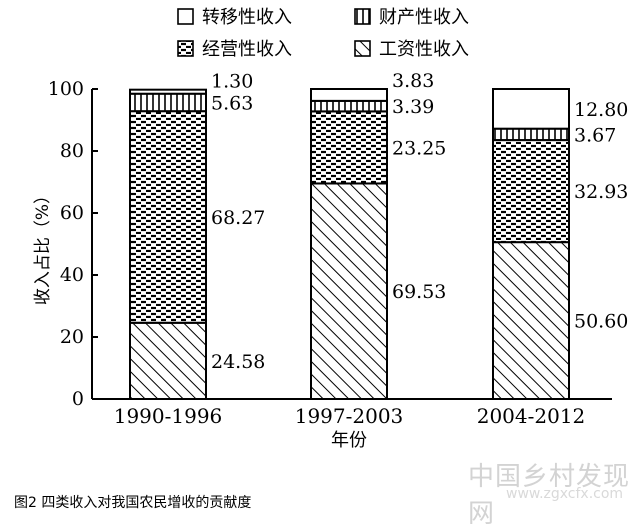 This screenshot has width=639, height=530. What do you see at coordinates (72, 275) in the screenshot?
I see `y-tick-label: 40` at bounding box center [72, 275].